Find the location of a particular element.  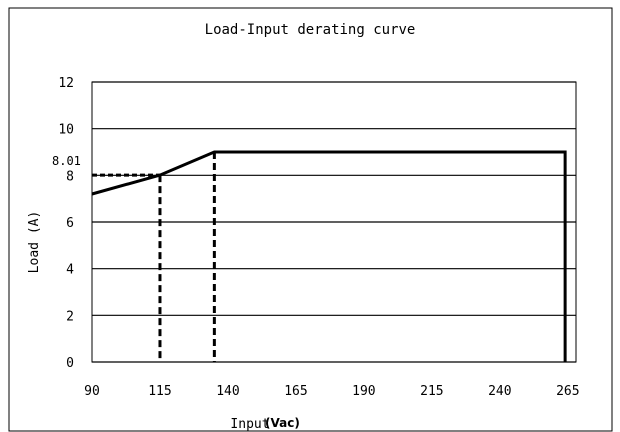

x-tick-label: 115 is located at coordinates (159, 391).